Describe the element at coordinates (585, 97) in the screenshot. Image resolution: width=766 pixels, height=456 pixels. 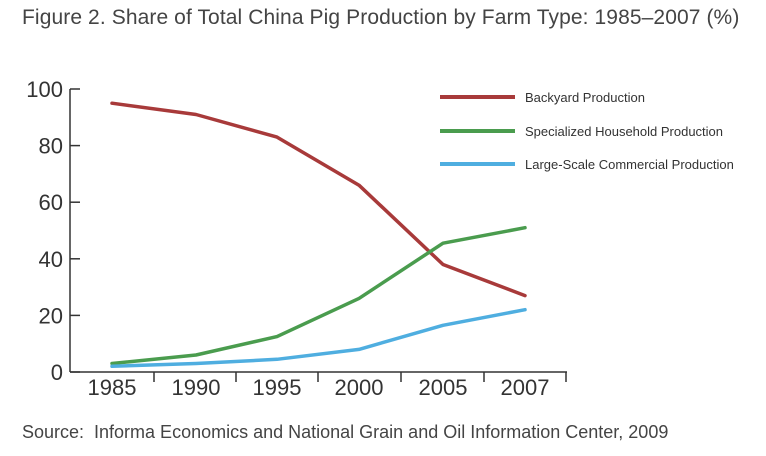
I see `legend-label: Backyard Production` at that location.